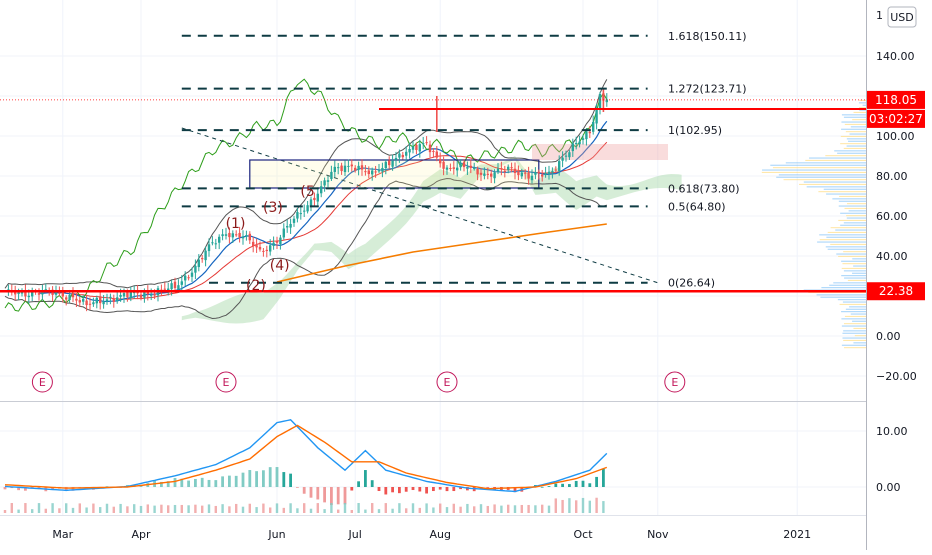  What do you see at coordinates (895, 136) in the screenshot?
I see `price-tick-label: 100.00` at bounding box center [895, 136].